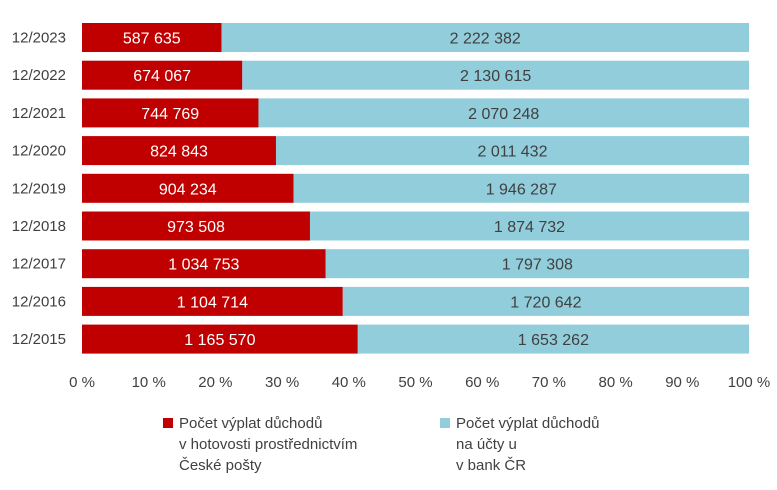 This screenshot has width=777, height=490. What do you see at coordinates (415, 382) in the screenshot?
I see `x-tick-label: 50 %` at bounding box center [415, 382].